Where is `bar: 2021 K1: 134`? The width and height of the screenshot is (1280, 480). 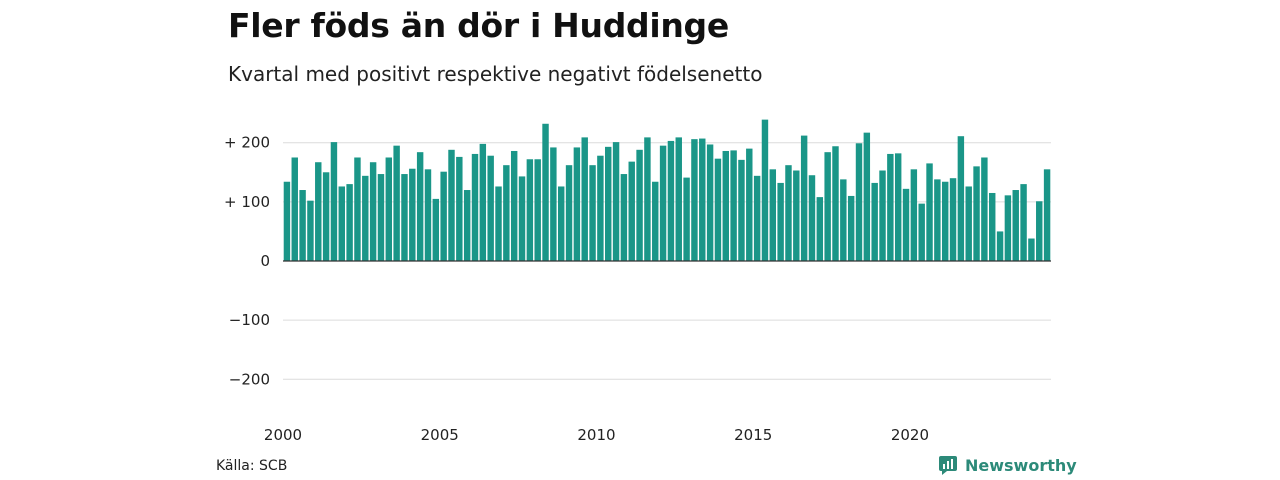
bar: 2021 K1: 134 is located at coordinates (945, 221).